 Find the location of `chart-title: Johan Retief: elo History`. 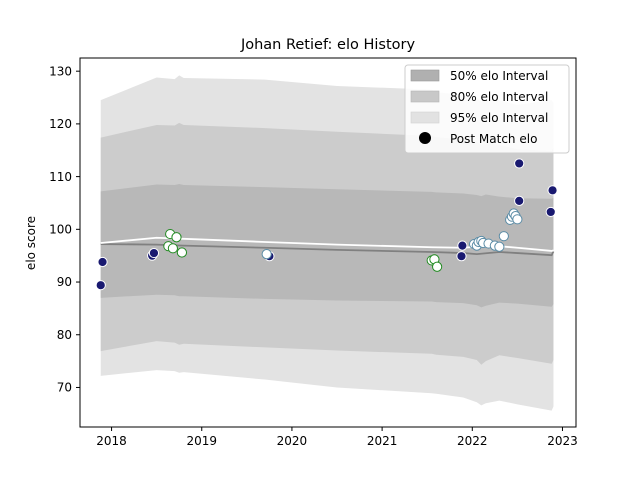

chart-title: Johan Retief: elo History is located at coordinates (328, 45).